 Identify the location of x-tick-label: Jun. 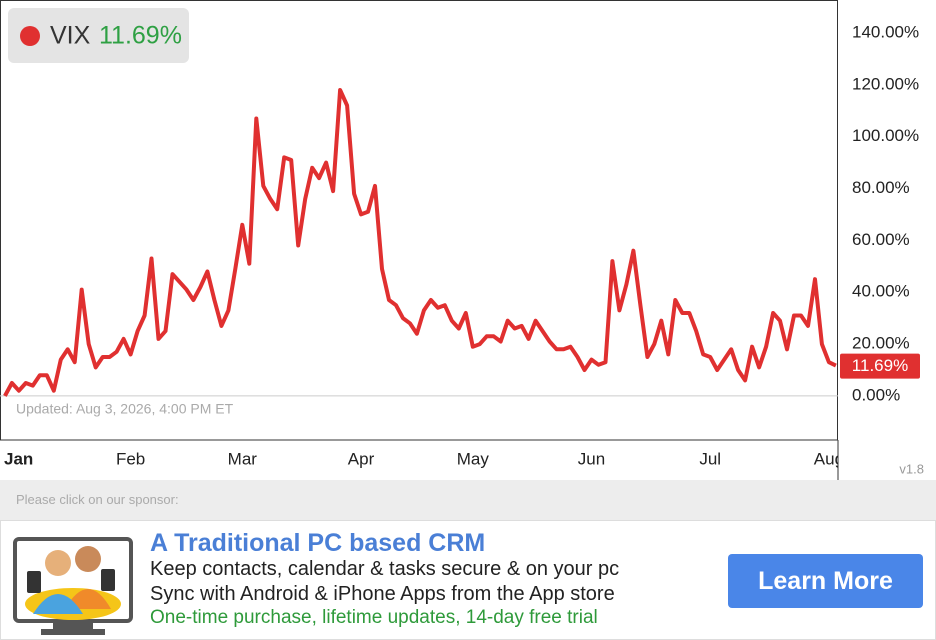
(591, 458).